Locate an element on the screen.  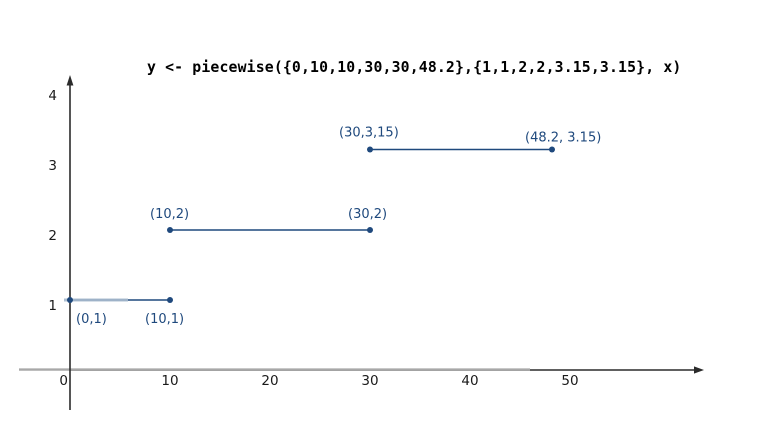
y-tick-label-2: 2 is located at coordinates (52, 236).